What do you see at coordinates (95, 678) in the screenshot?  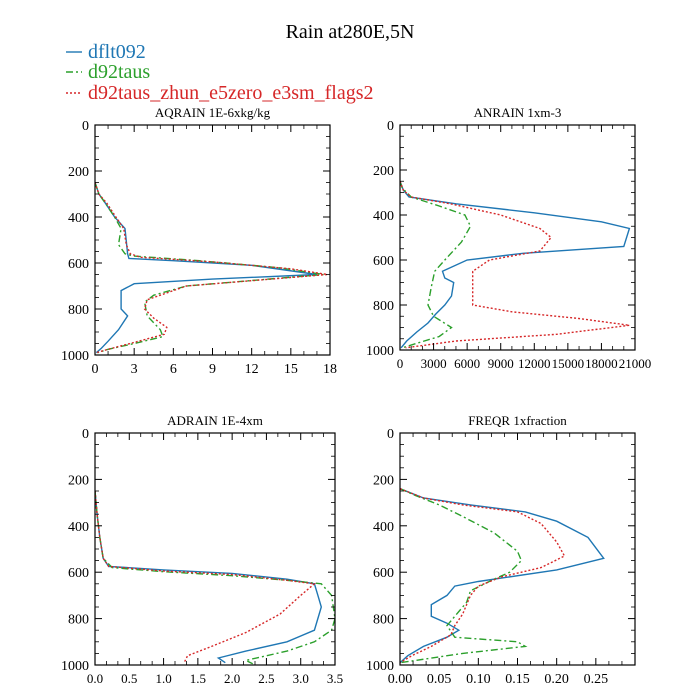 I see `x-tick-label: 0.0` at bounding box center [95, 678].